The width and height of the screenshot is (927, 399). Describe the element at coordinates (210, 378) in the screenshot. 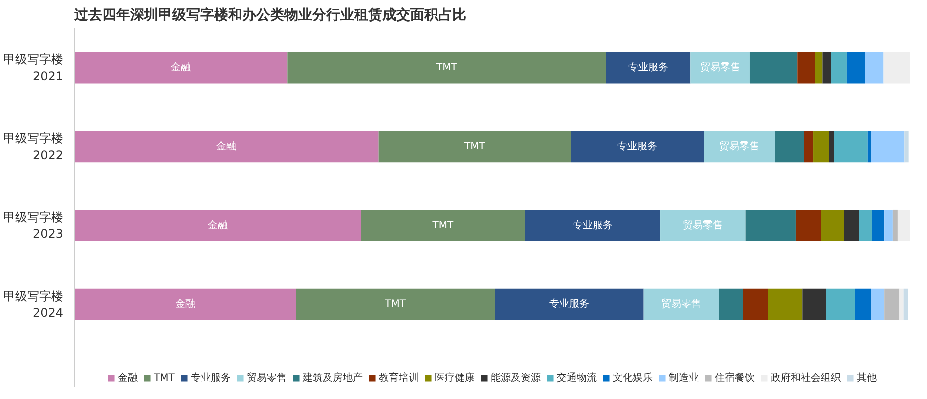

I see `legend-label: 专业服务` at that location.